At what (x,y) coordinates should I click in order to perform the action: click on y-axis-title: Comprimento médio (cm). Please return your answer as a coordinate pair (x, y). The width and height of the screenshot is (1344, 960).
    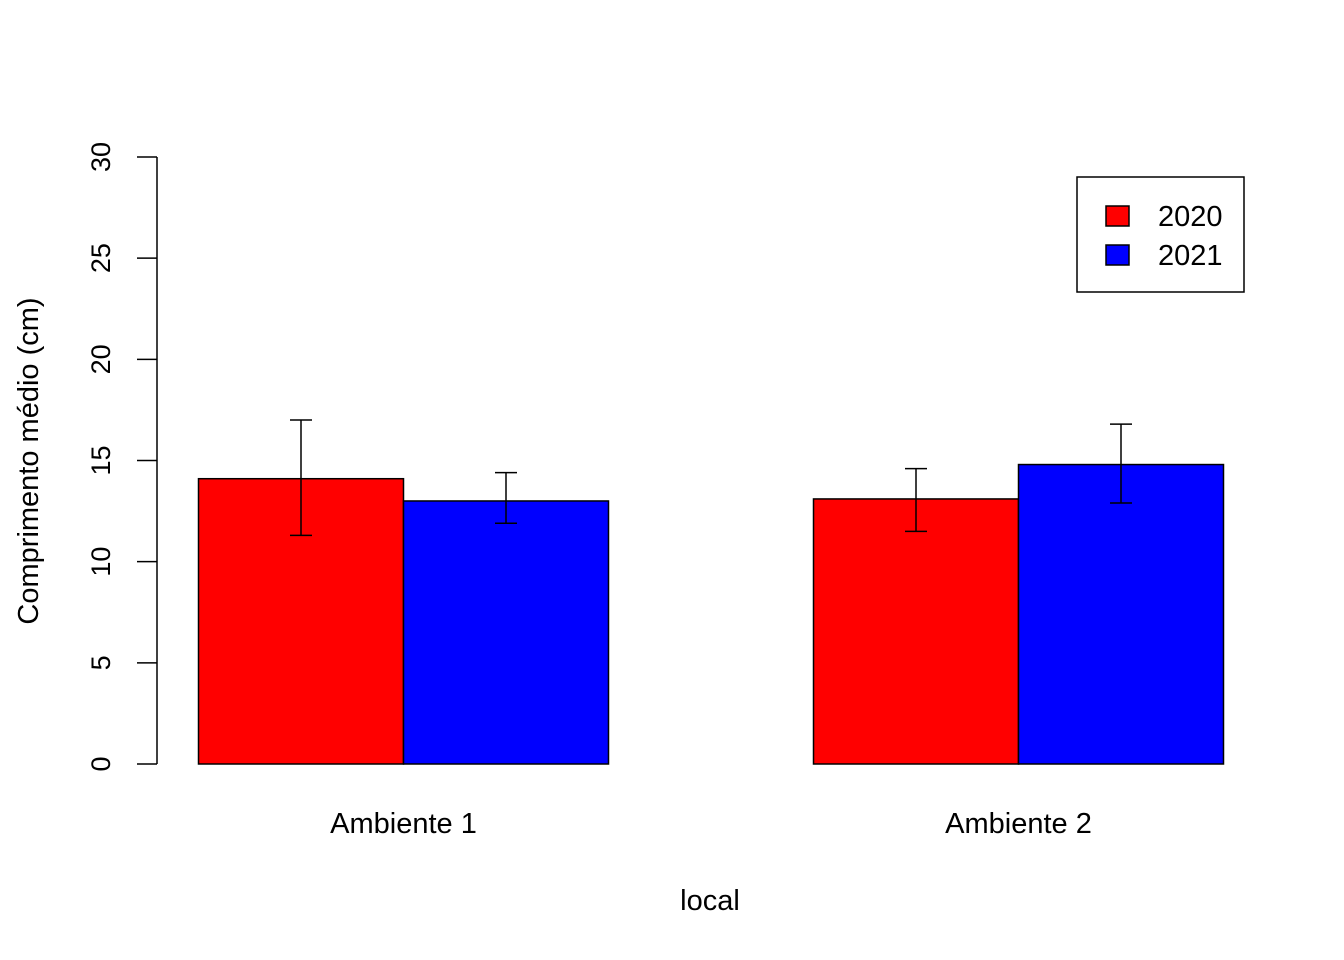
    Looking at the image, I should click on (29, 460).